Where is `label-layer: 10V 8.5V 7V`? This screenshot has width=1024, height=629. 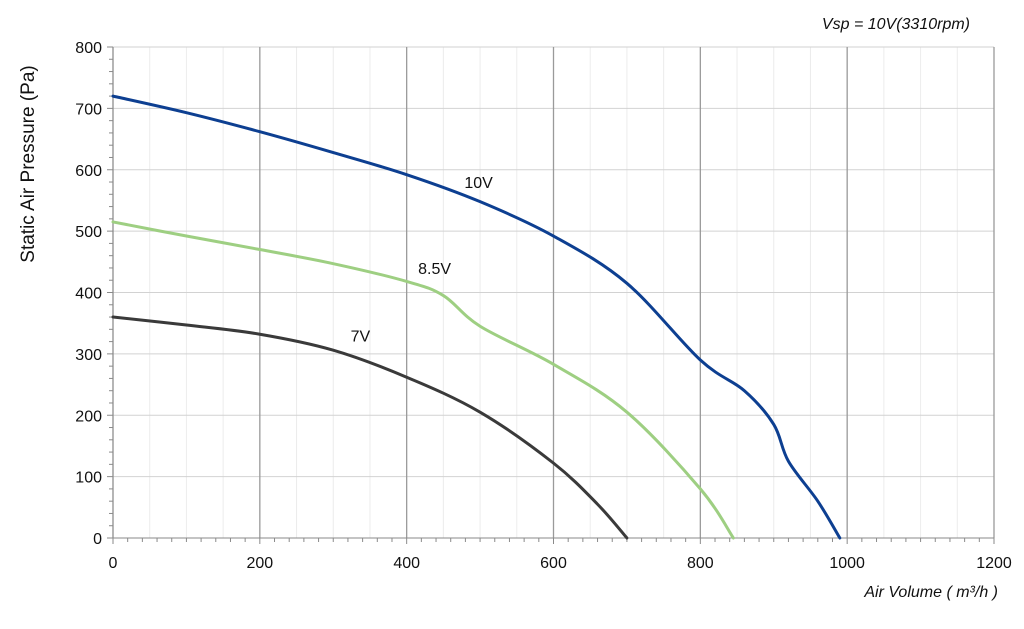 label-layer: 10V 8.5V 7V is located at coordinates (422, 260).